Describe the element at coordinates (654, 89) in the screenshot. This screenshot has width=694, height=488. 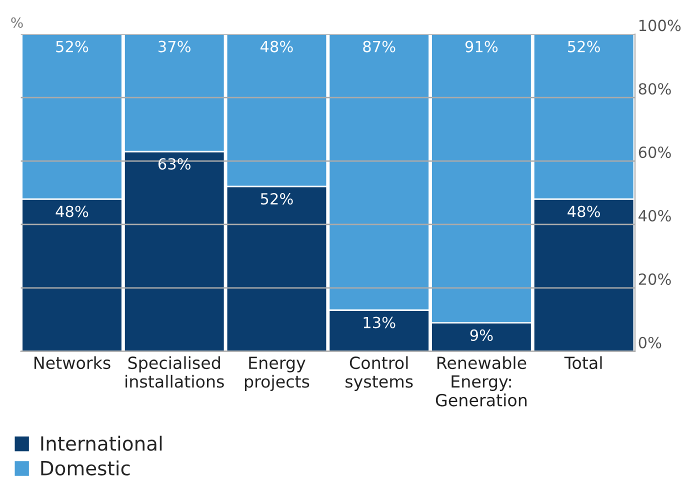
I see `y-tick-label: 80%` at that location.